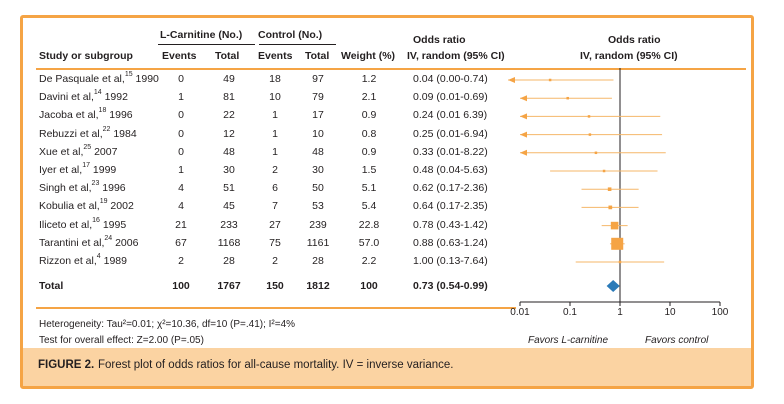  Describe the element at coordinates (72, 242) in the screenshot. I see `study-name: Tarantini et al,` at that location.